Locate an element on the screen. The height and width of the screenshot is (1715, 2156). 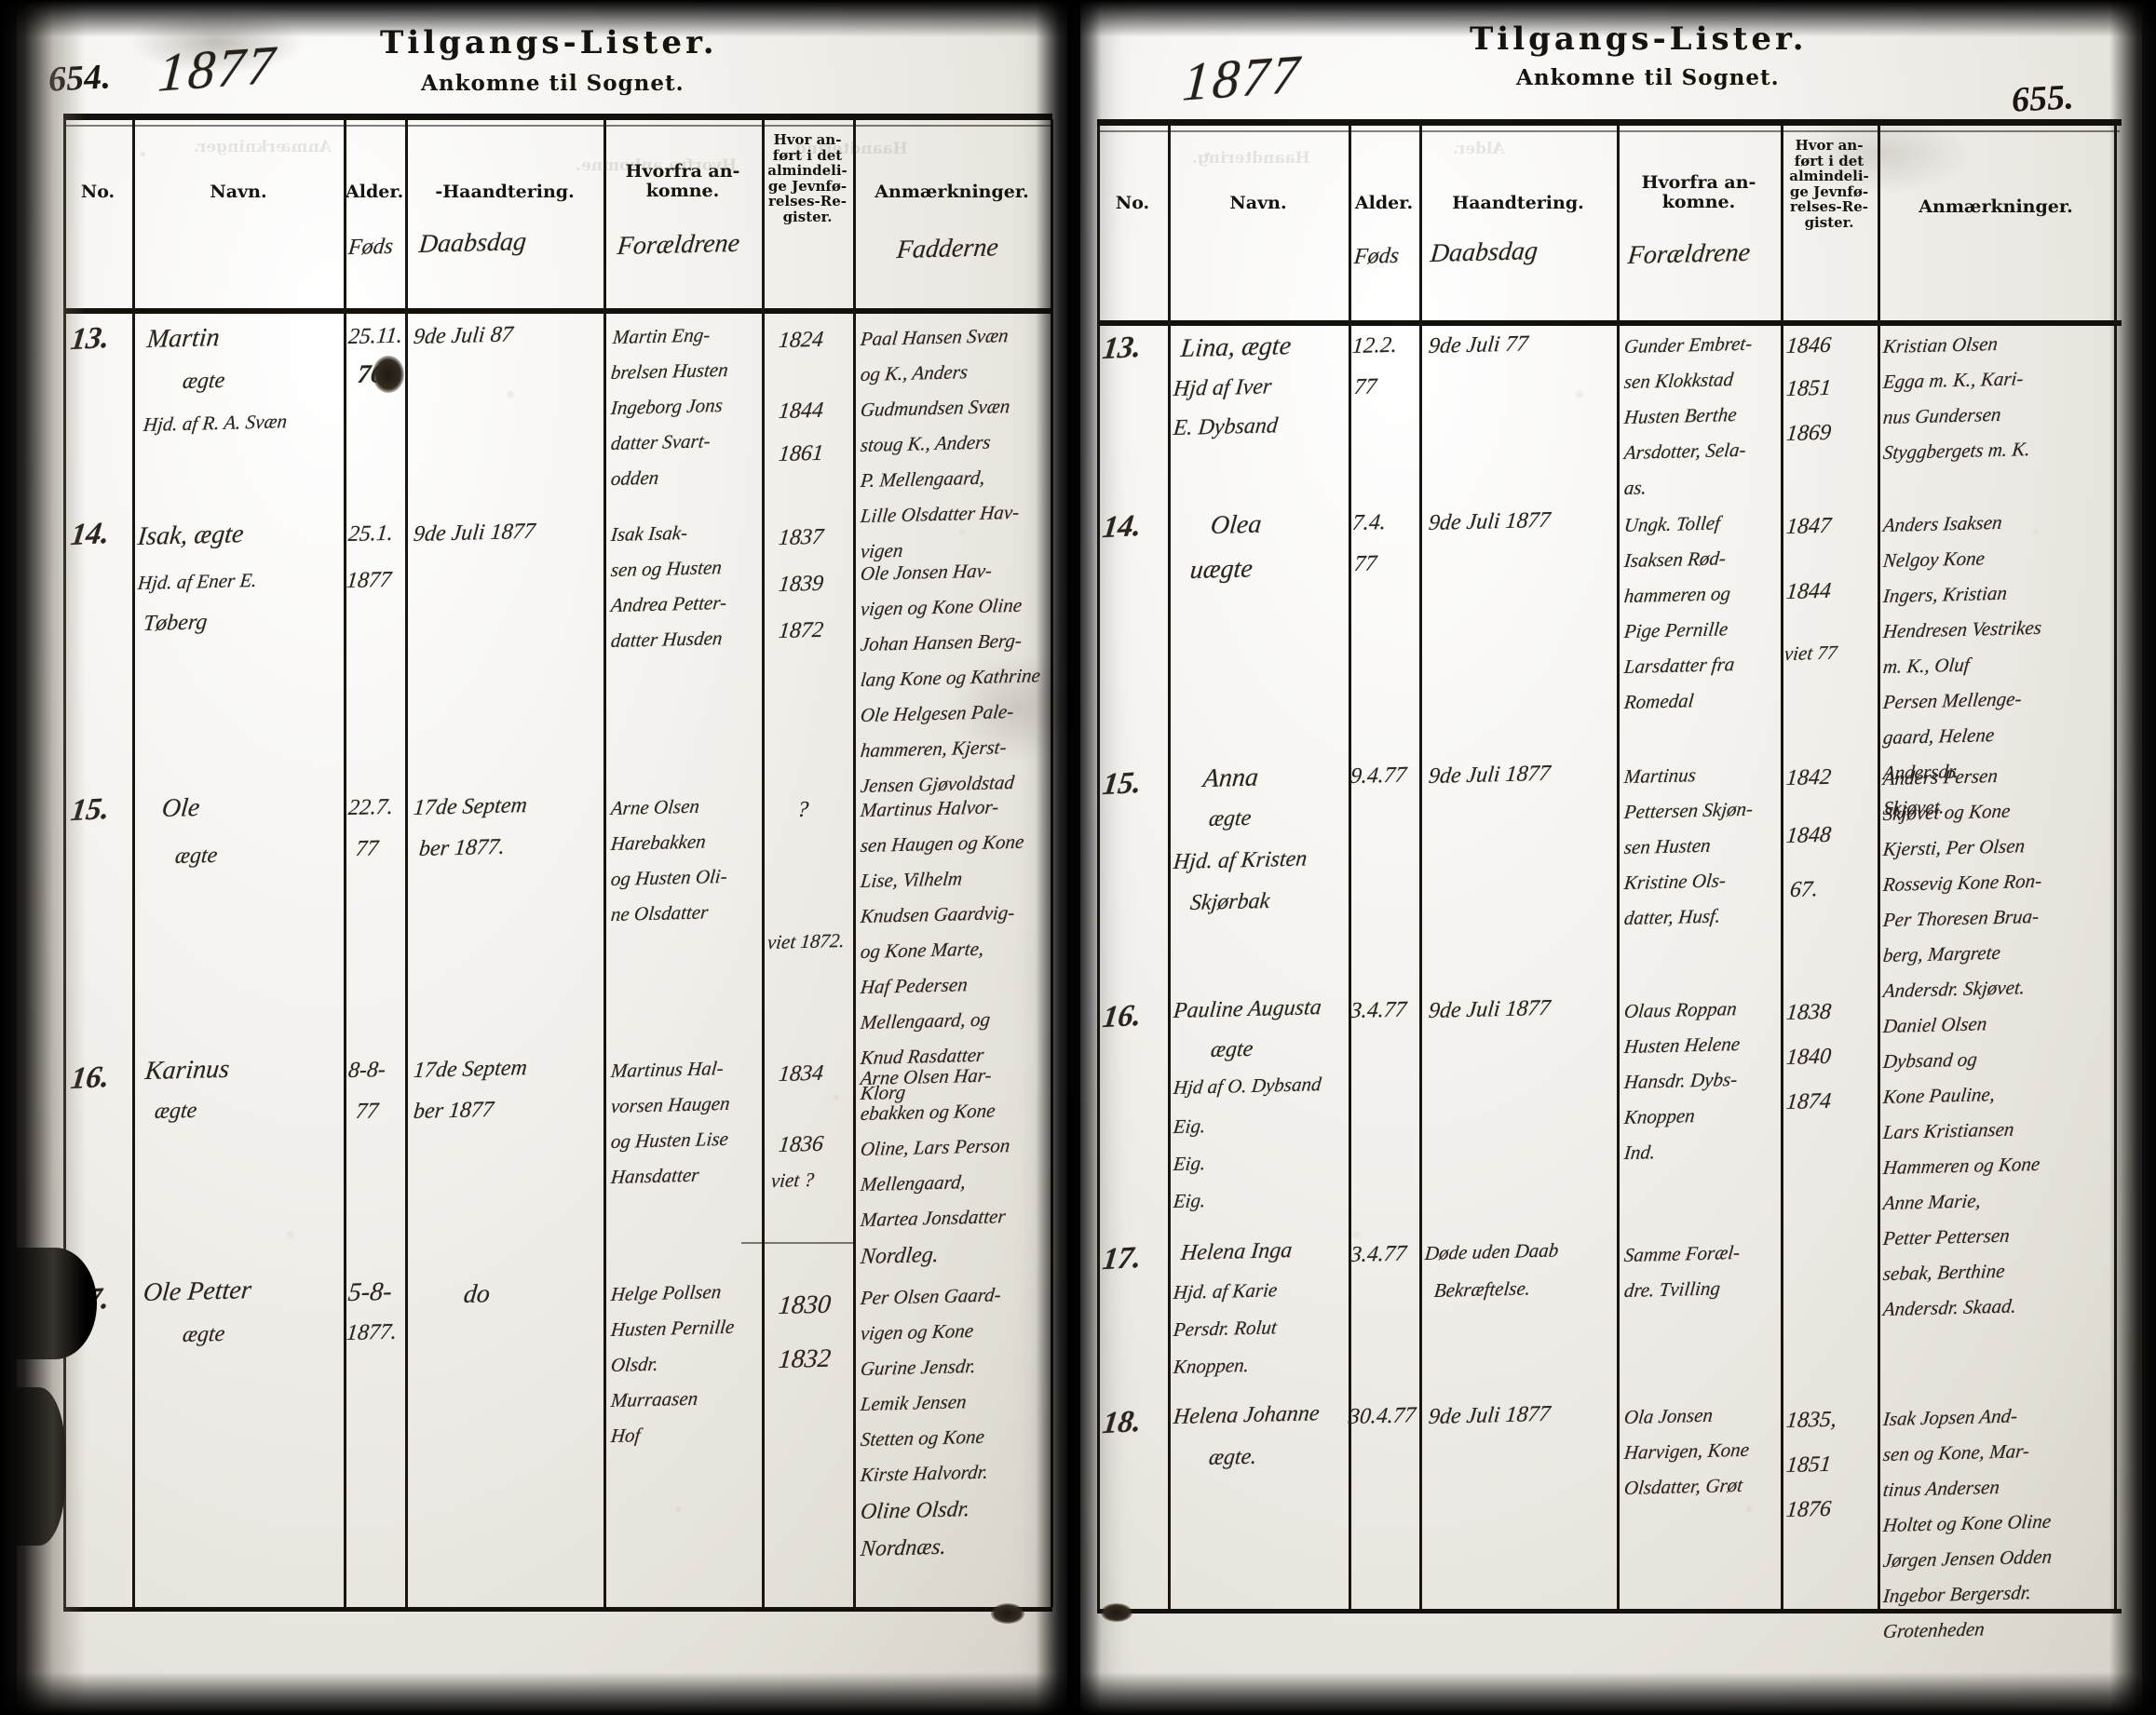
left-row-hvorfra: og Husten Lise is located at coordinates (669, 1140).